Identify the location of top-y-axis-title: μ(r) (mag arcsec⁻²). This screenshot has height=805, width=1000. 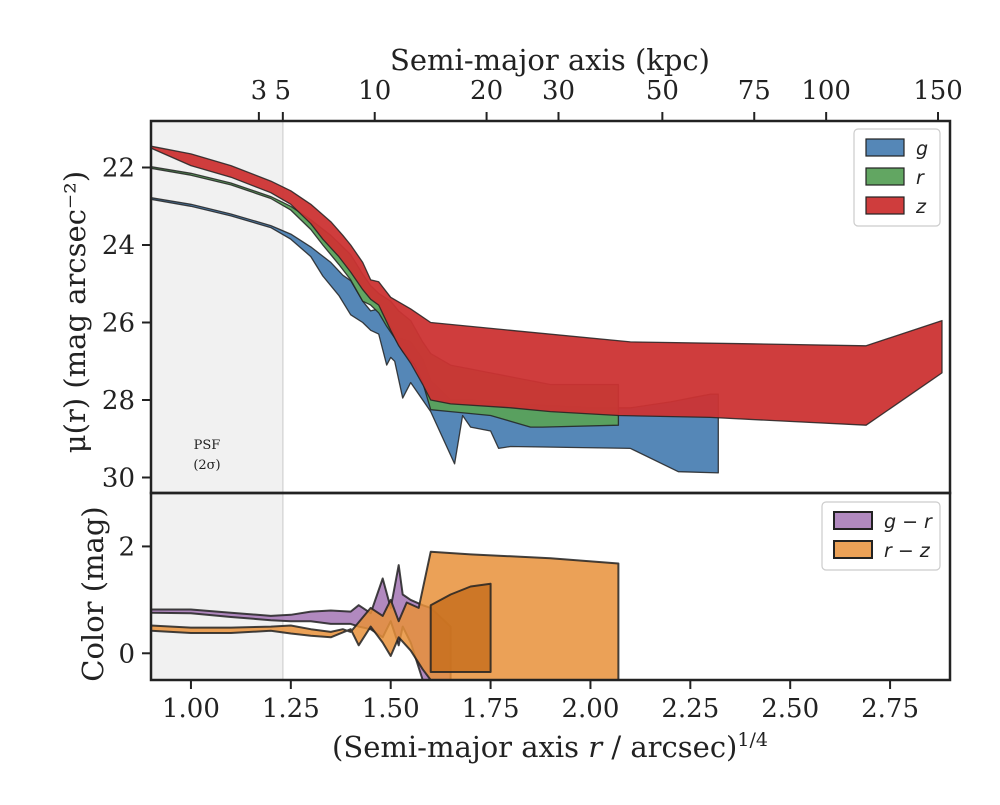
(75, 312).